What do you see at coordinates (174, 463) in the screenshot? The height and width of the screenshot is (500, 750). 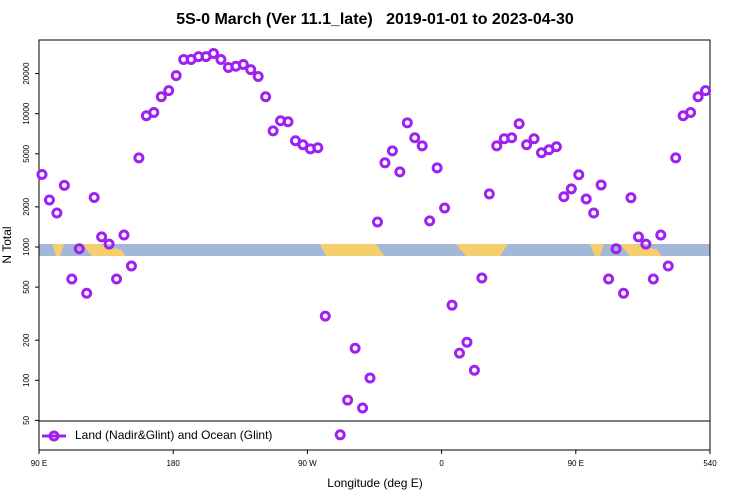 I see `x-tick-label: 180` at bounding box center [174, 463].